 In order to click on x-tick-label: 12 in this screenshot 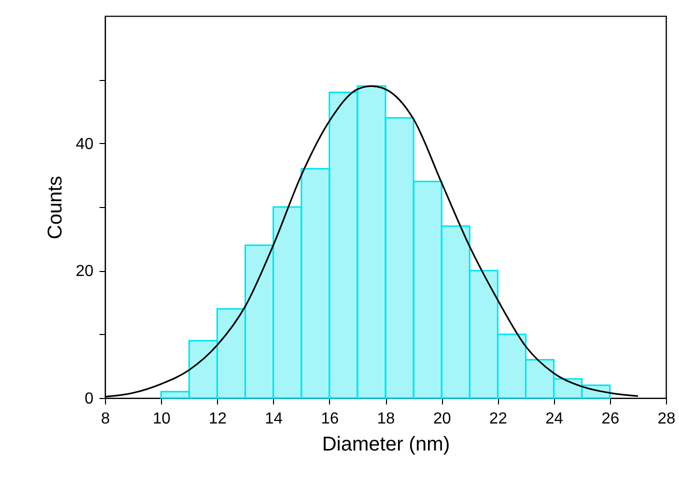, I will do `click(217, 419)`.